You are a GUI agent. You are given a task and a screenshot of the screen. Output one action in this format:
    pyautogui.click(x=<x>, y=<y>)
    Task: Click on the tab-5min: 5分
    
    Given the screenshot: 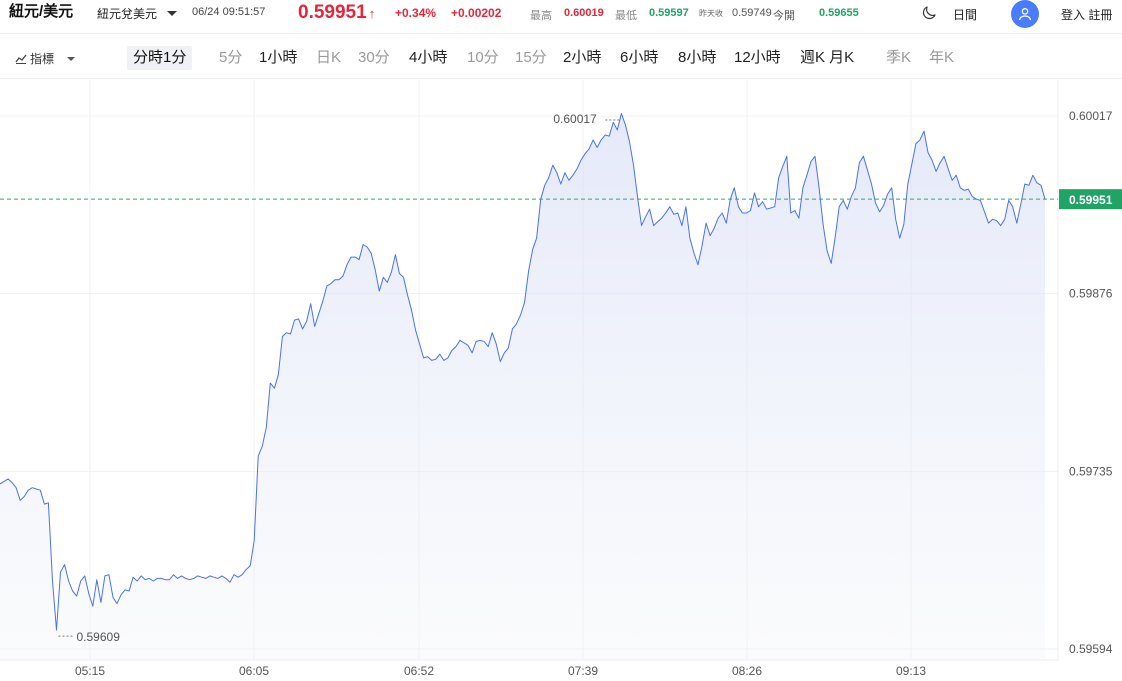 What is the action you would take?
    pyautogui.click(x=231, y=57)
    